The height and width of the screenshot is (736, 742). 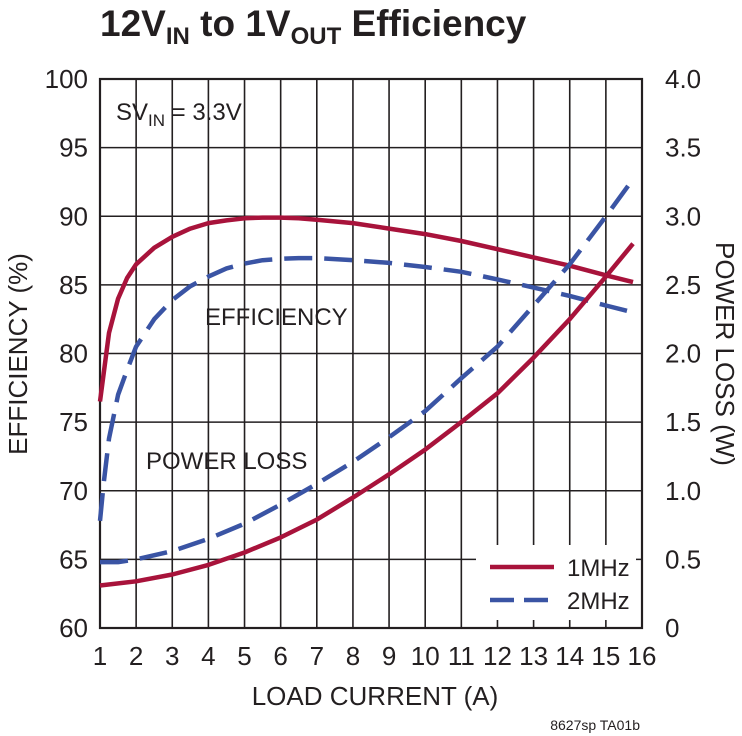 What do you see at coordinates (18, 354) in the screenshot?
I see `y-axis-label-left: EFFICIENCY (%)` at bounding box center [18, 354].